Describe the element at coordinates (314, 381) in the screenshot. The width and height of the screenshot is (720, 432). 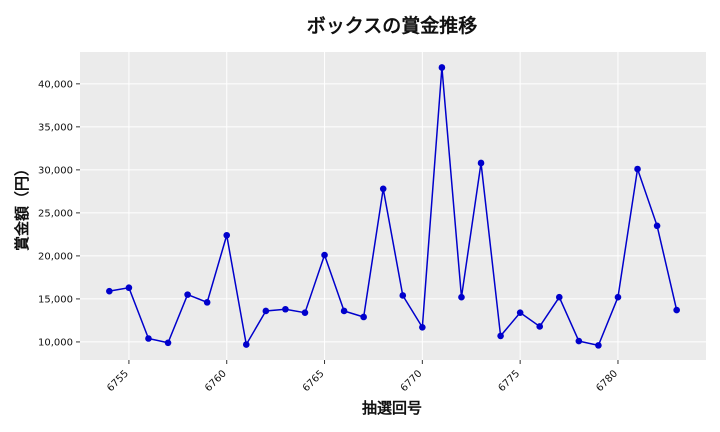
I see `x-tick-label: 6765` at that location.